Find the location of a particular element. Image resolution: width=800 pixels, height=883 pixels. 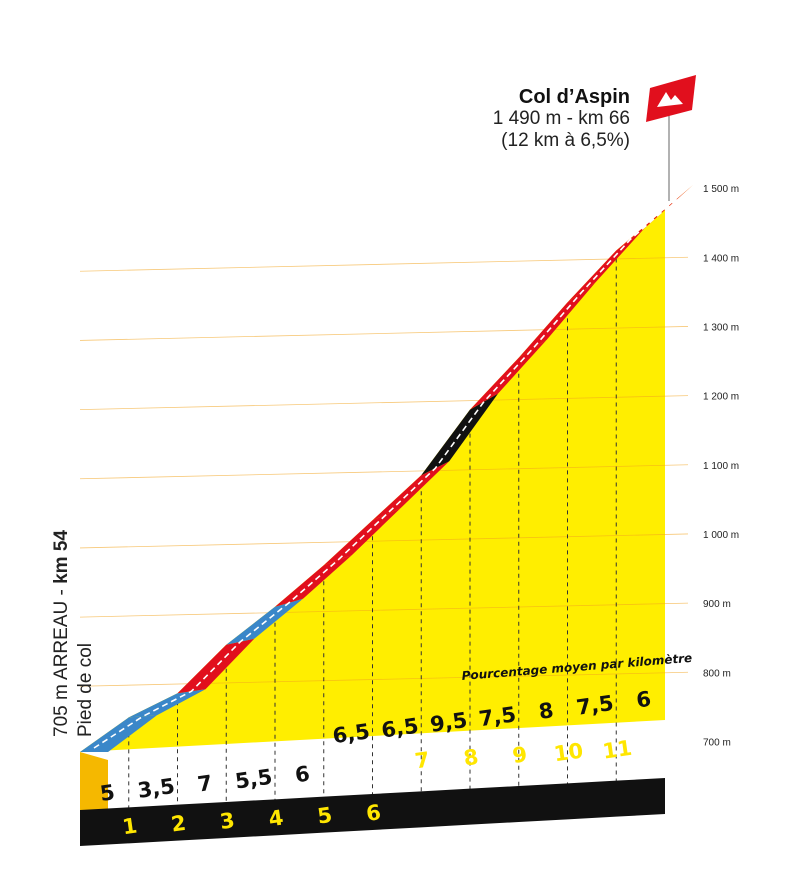

mountain-icon is located at coordinates (670, 99).